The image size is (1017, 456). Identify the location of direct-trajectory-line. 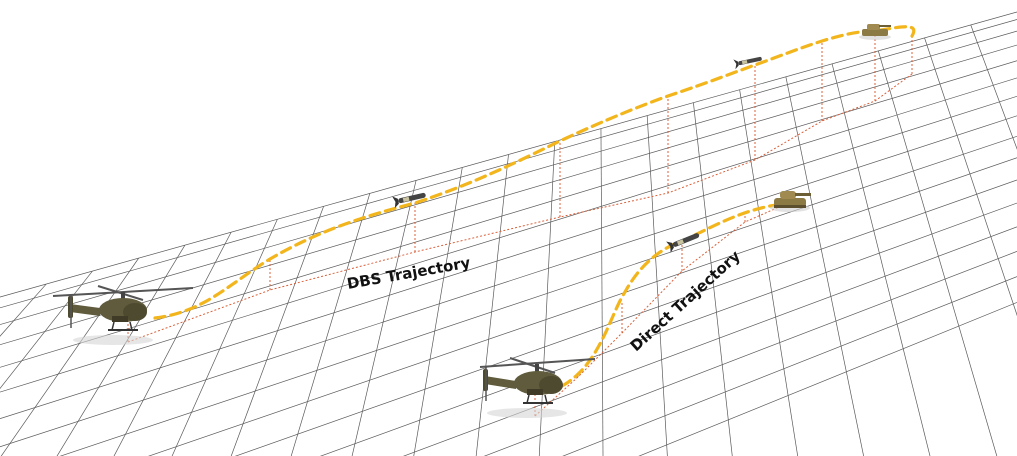
(676, 294).